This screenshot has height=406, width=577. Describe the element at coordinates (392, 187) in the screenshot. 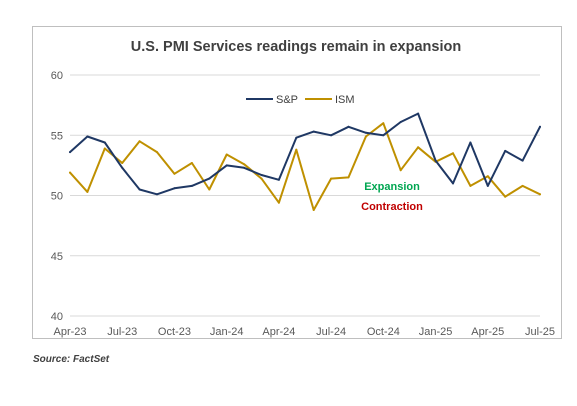

I see `annotation-expansion: Expansion` at that location.